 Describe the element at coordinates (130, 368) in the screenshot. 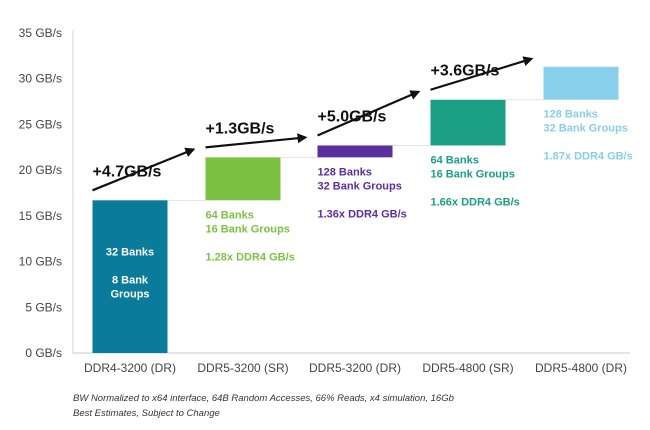

I see `x-category-label: DDR4-3200 (DR)` at that location.